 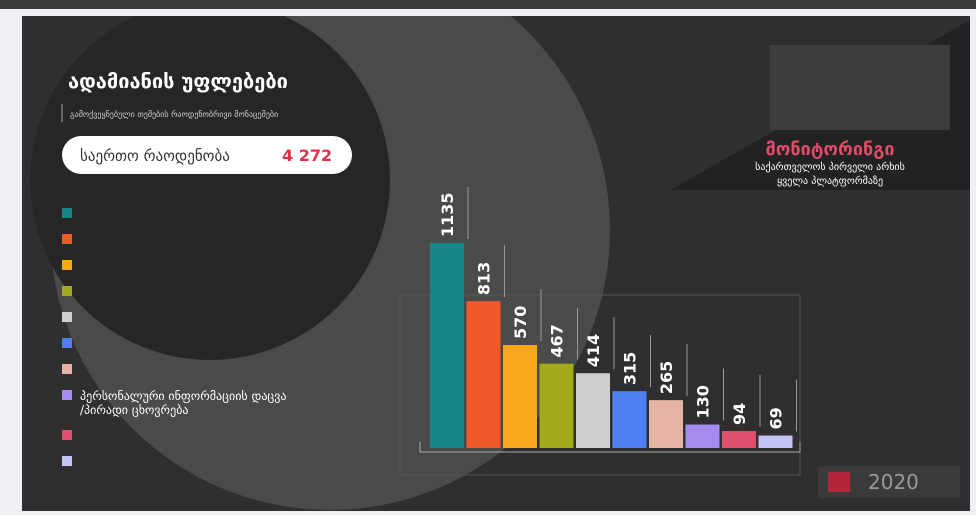 What do you see at coordinates (703, 401) in the screenshot?
I see `value-label: 130` at bounding box center [703, 401].